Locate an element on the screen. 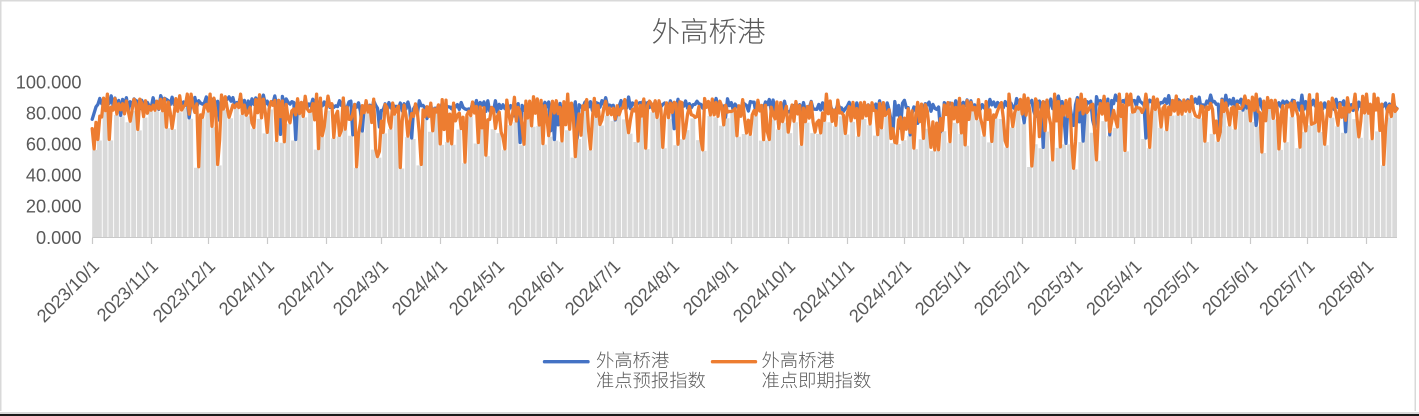 This screenshot has width=1419, height=416. svg-text: 100.000 is located at coordinates (49, 82).